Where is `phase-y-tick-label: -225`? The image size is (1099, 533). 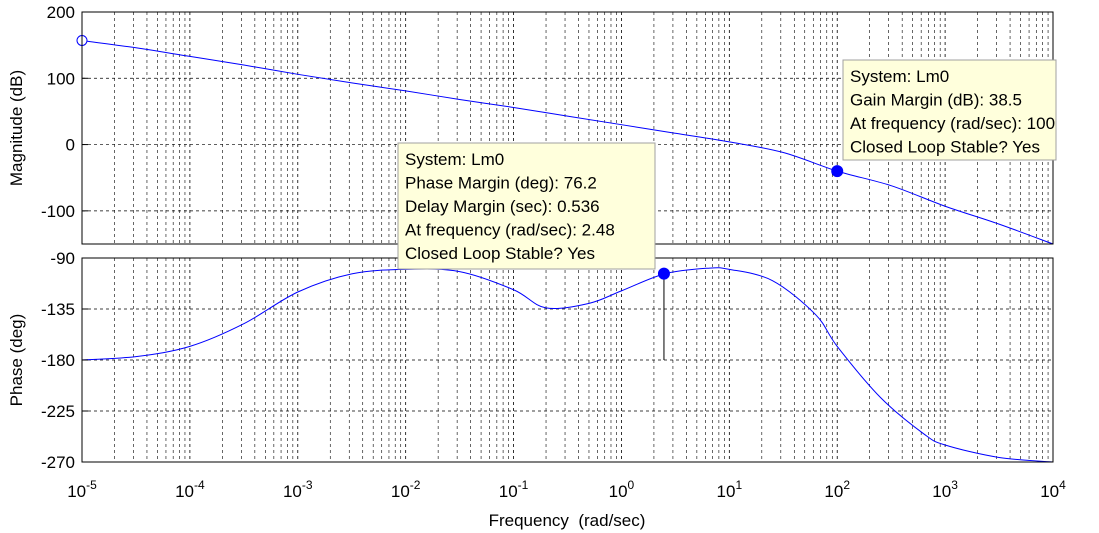
phase-y-tick-label: -225 is located at coordinates (58, 411).